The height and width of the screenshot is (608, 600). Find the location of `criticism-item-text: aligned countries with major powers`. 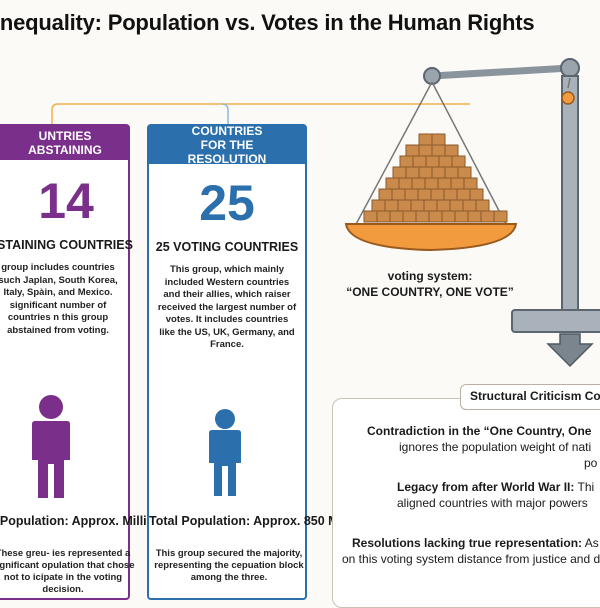

criticism-item-text: aligned countries with major powers is located at coordinates (492, 503).